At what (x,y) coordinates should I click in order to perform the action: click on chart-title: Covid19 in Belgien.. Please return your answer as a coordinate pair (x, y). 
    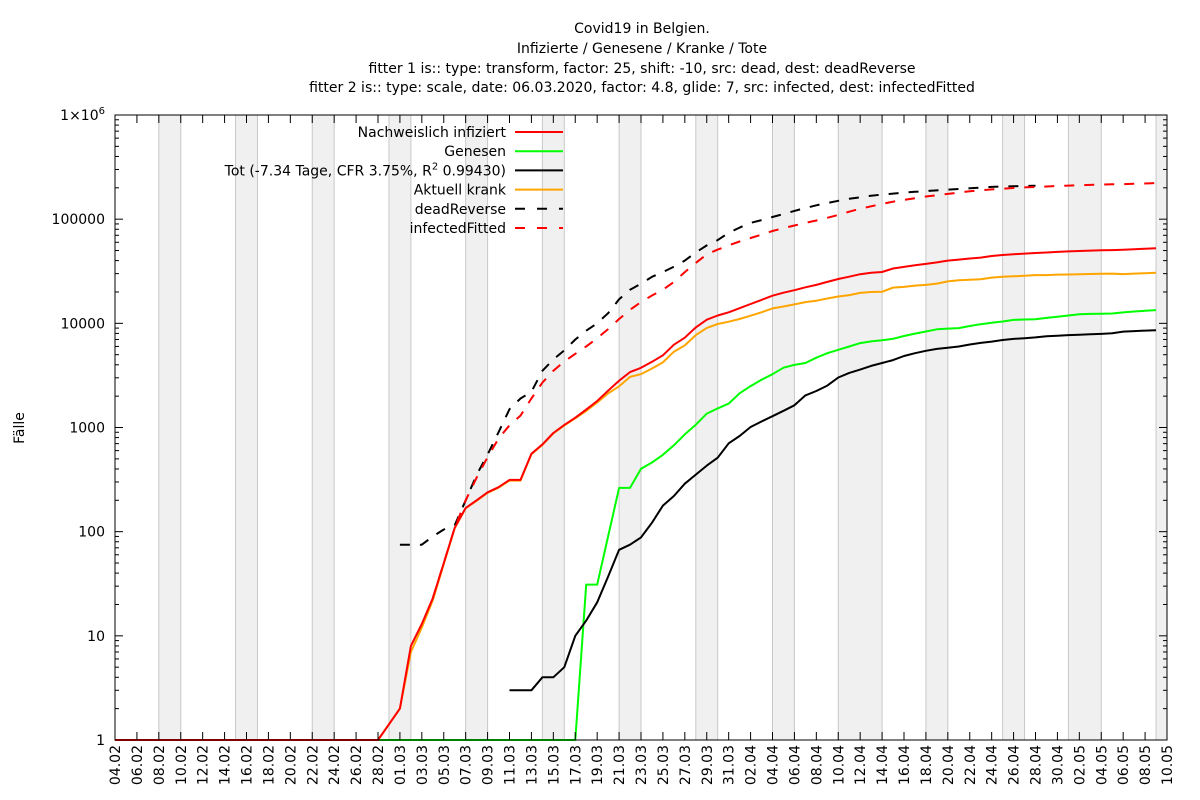
    Looking at the image, I should click on (642, 29).